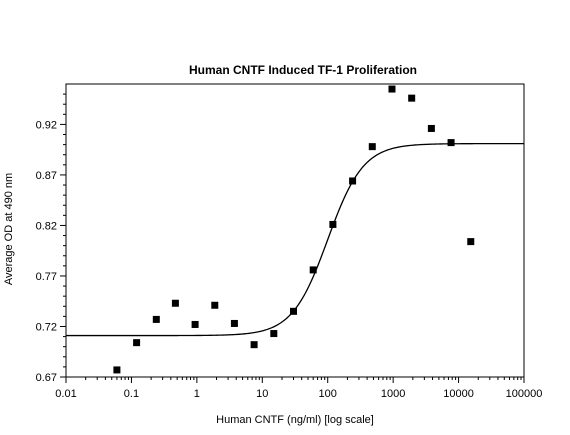 Image resolution: width=570 pixels, height=435 pixels. Describe the element at coordinates (328, 394) in the screenshot. I see `x-tick-label: 100` at that location.